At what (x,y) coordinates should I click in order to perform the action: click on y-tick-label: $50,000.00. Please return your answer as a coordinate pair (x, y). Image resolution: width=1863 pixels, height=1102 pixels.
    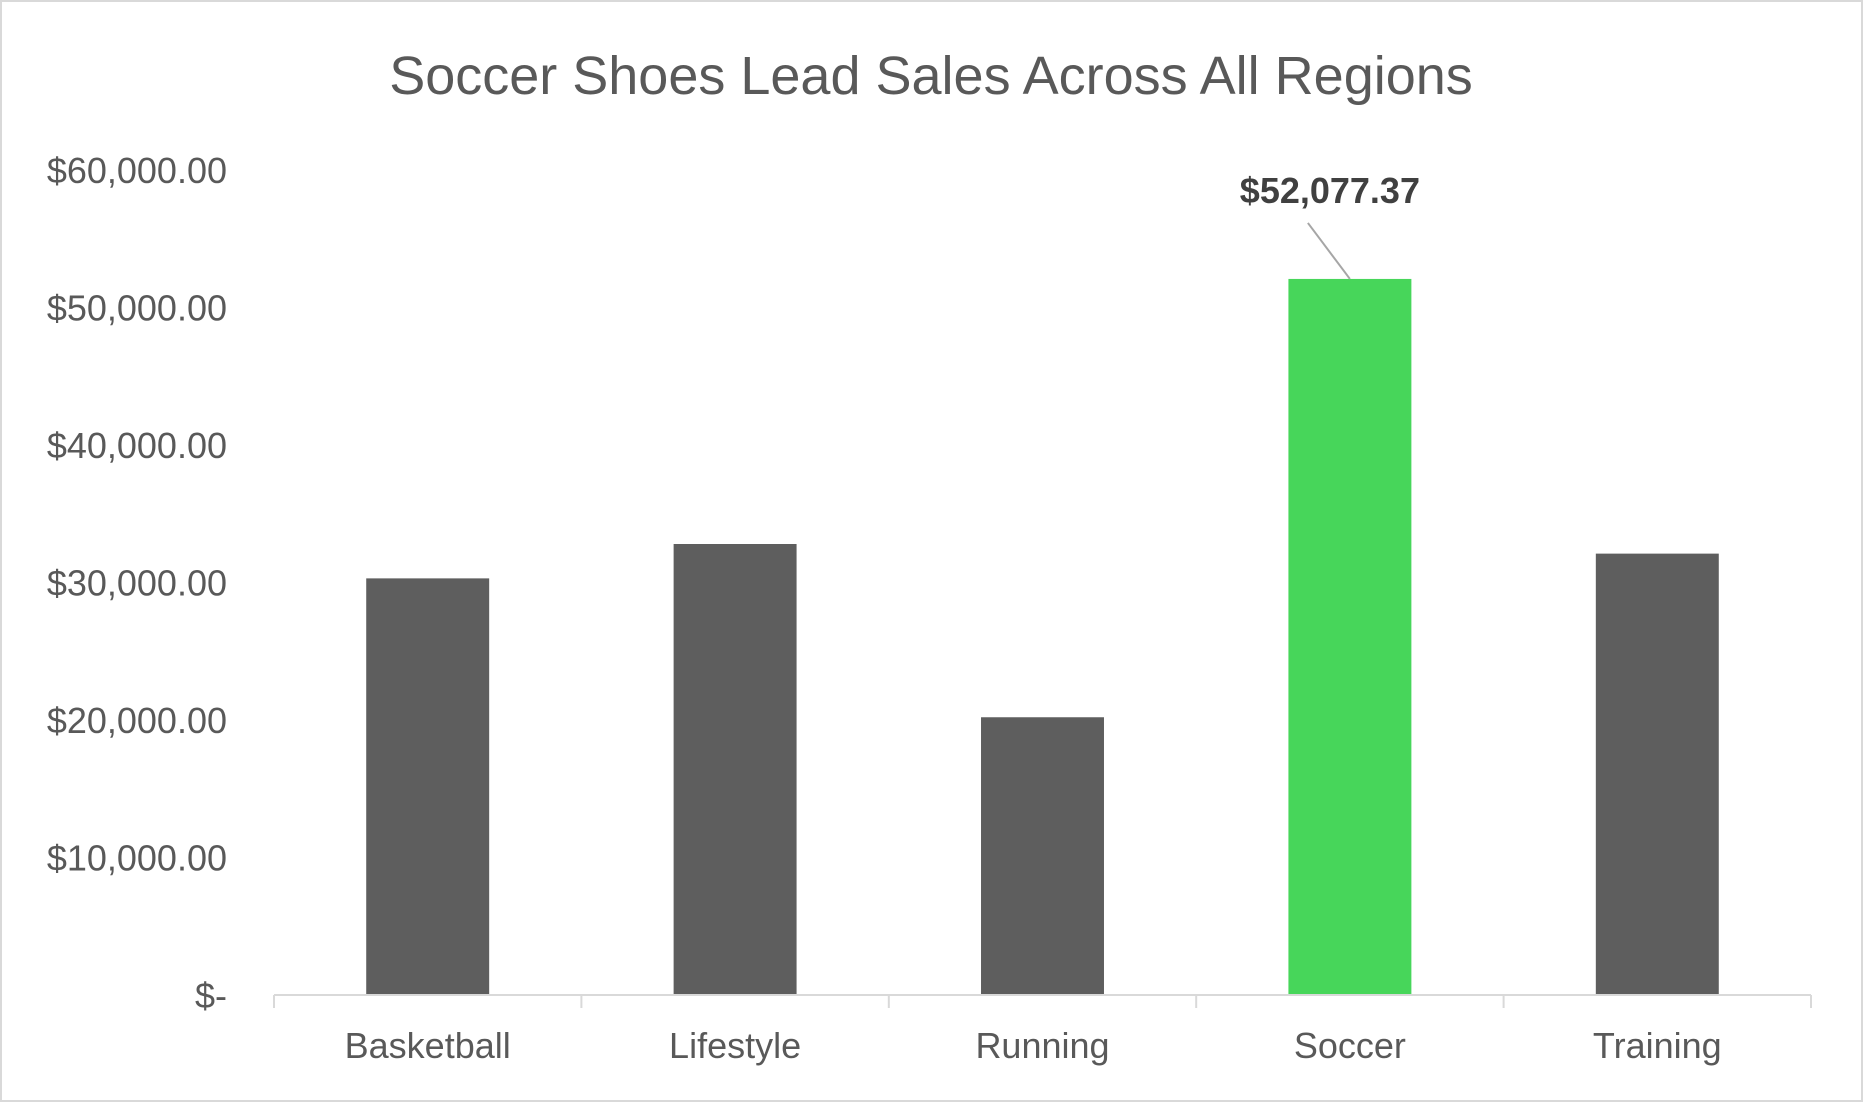
    Looking at the image, I should click on (137, 308).